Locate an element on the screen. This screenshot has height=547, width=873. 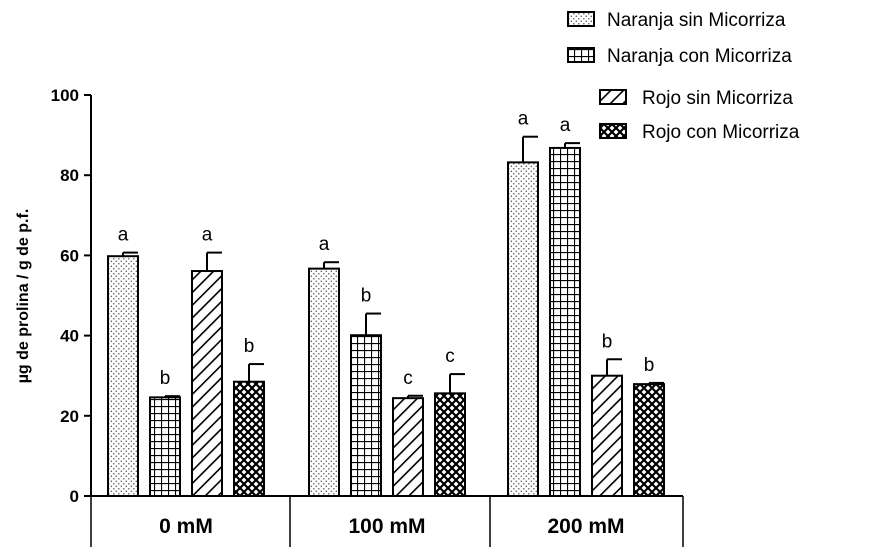
y-tick-label: 0 is located at coordinates (74, 496).